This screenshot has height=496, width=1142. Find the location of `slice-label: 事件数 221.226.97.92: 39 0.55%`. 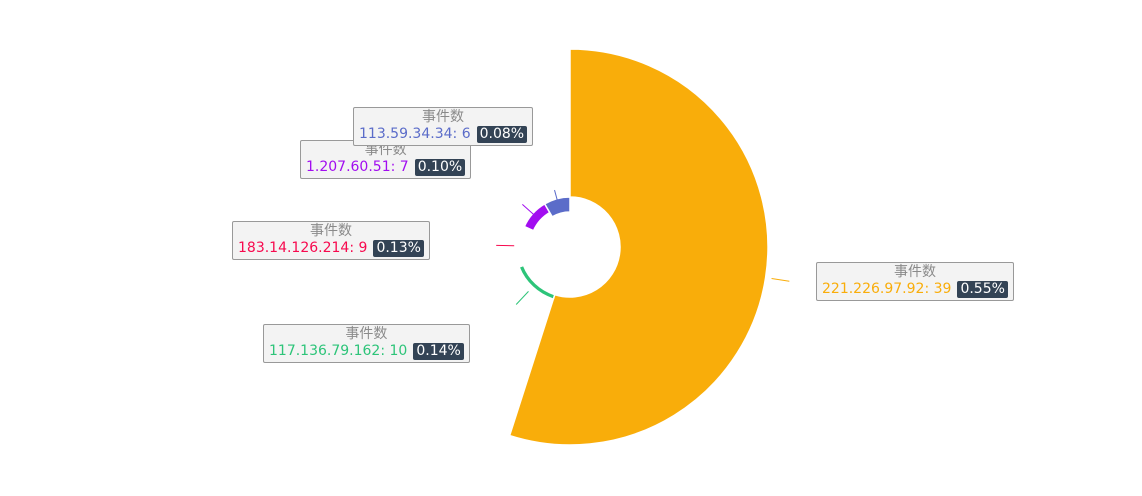

slice-label: 事件数 221.226.97.92: 39 0.55% is located at coordinates (915, 281).